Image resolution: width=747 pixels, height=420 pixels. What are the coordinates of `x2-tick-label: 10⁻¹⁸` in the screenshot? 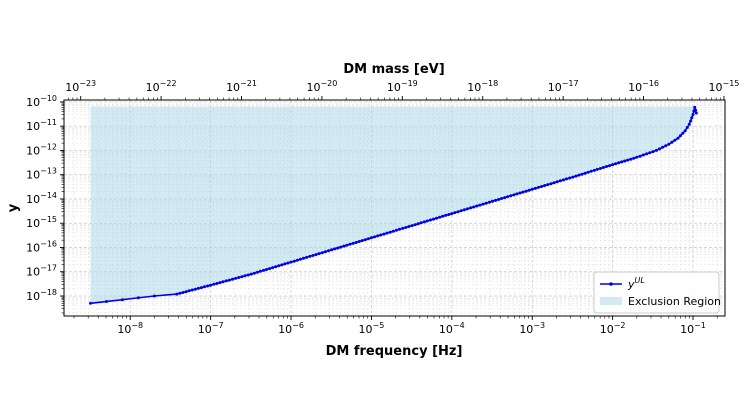 It's located at (482, 86).